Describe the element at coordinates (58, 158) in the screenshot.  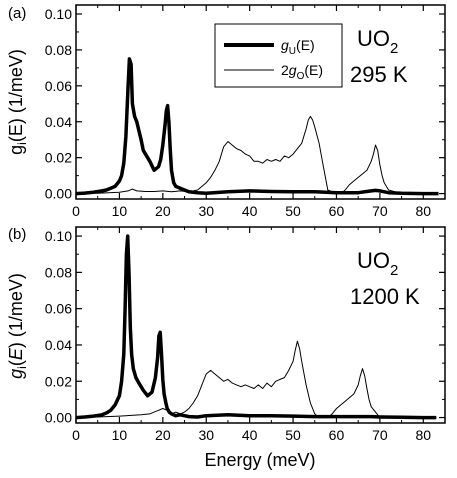
I see `y-tick-label-a: 0.02` at that location.